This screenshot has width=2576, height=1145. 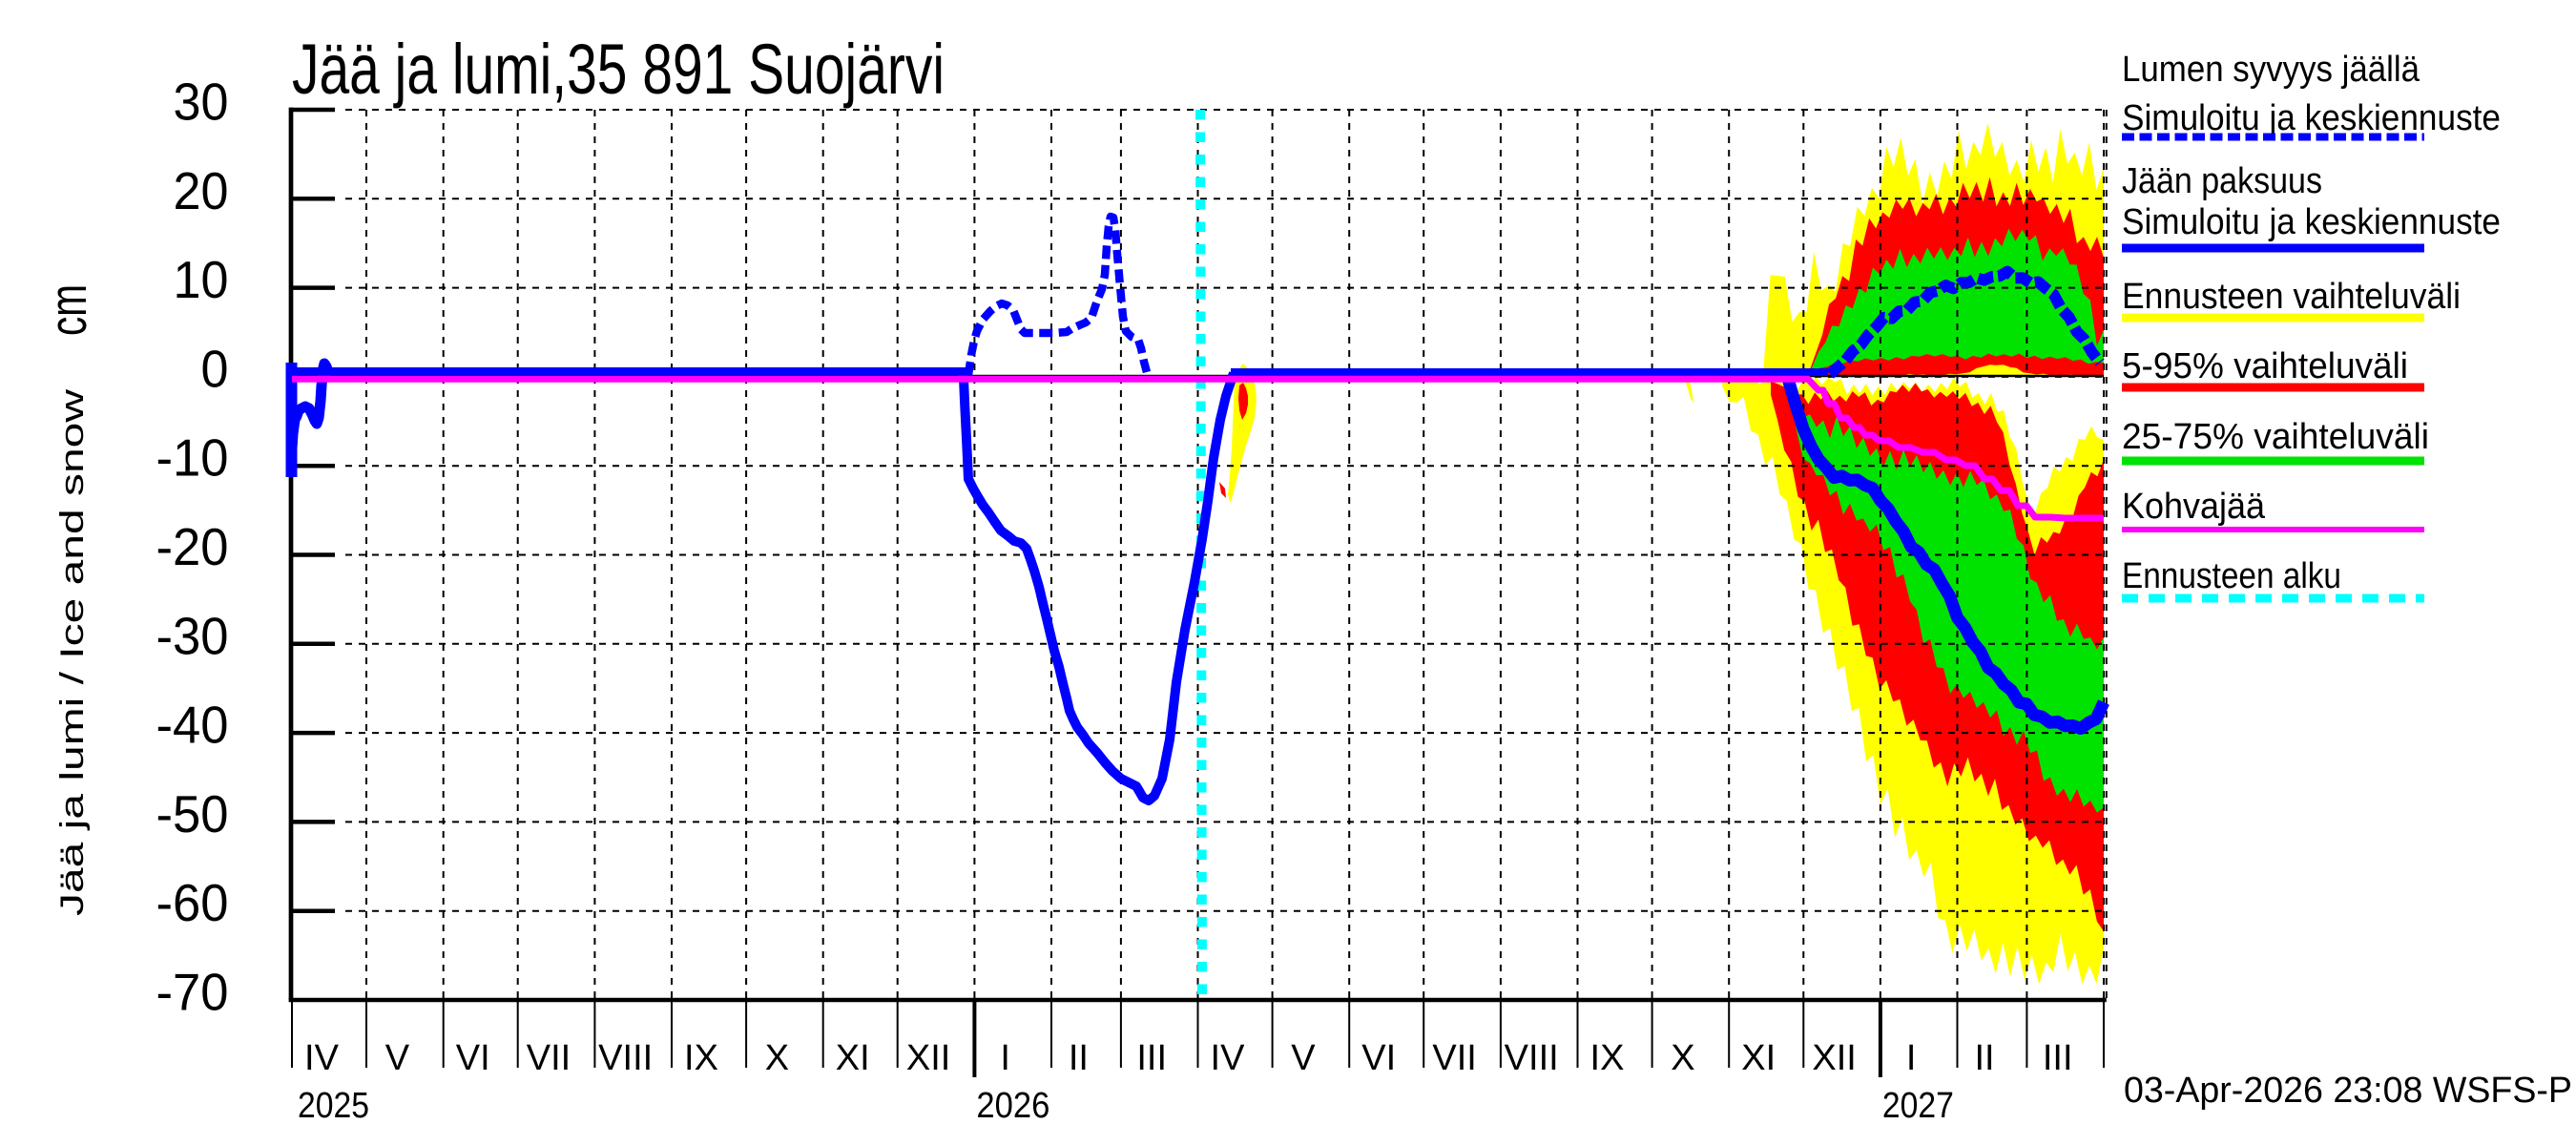 I want to click on svg-text: Ennusteen alku, so click(x=2231, y=576).